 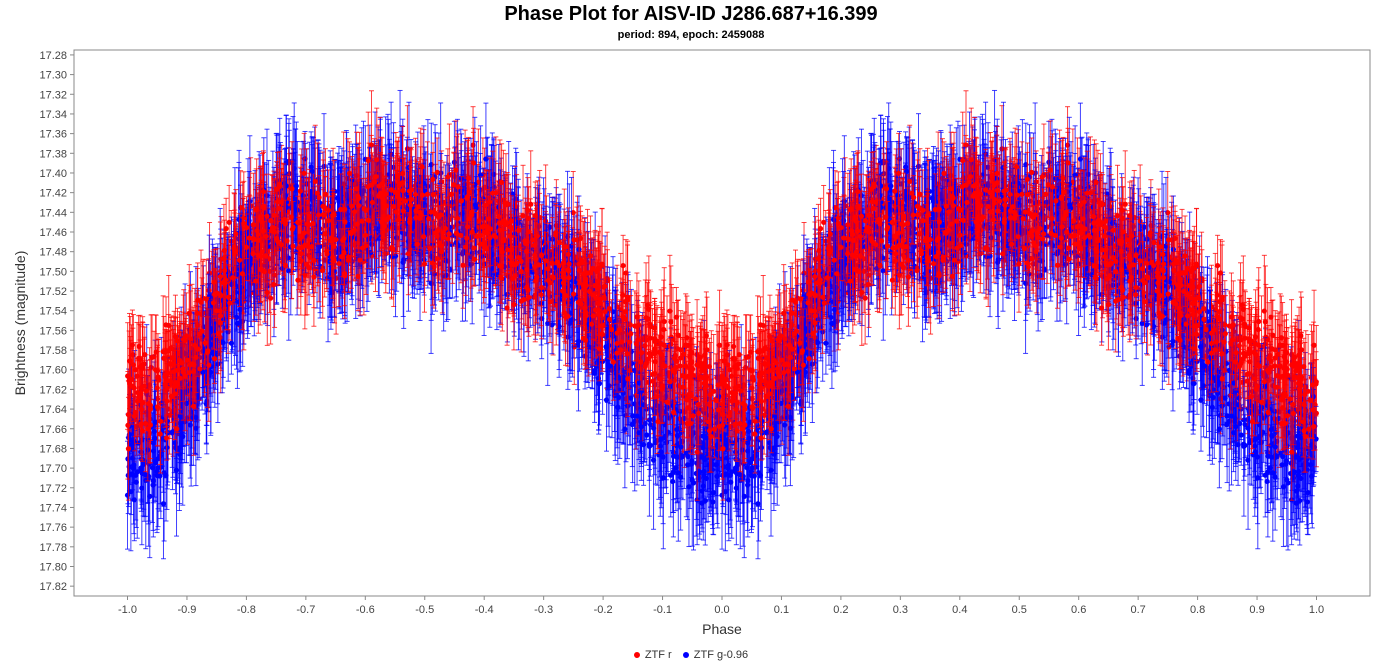 I want to click on chart-title: Phase Plot for AISV-ID J286.687+16.399, so click(x=691, y=14).